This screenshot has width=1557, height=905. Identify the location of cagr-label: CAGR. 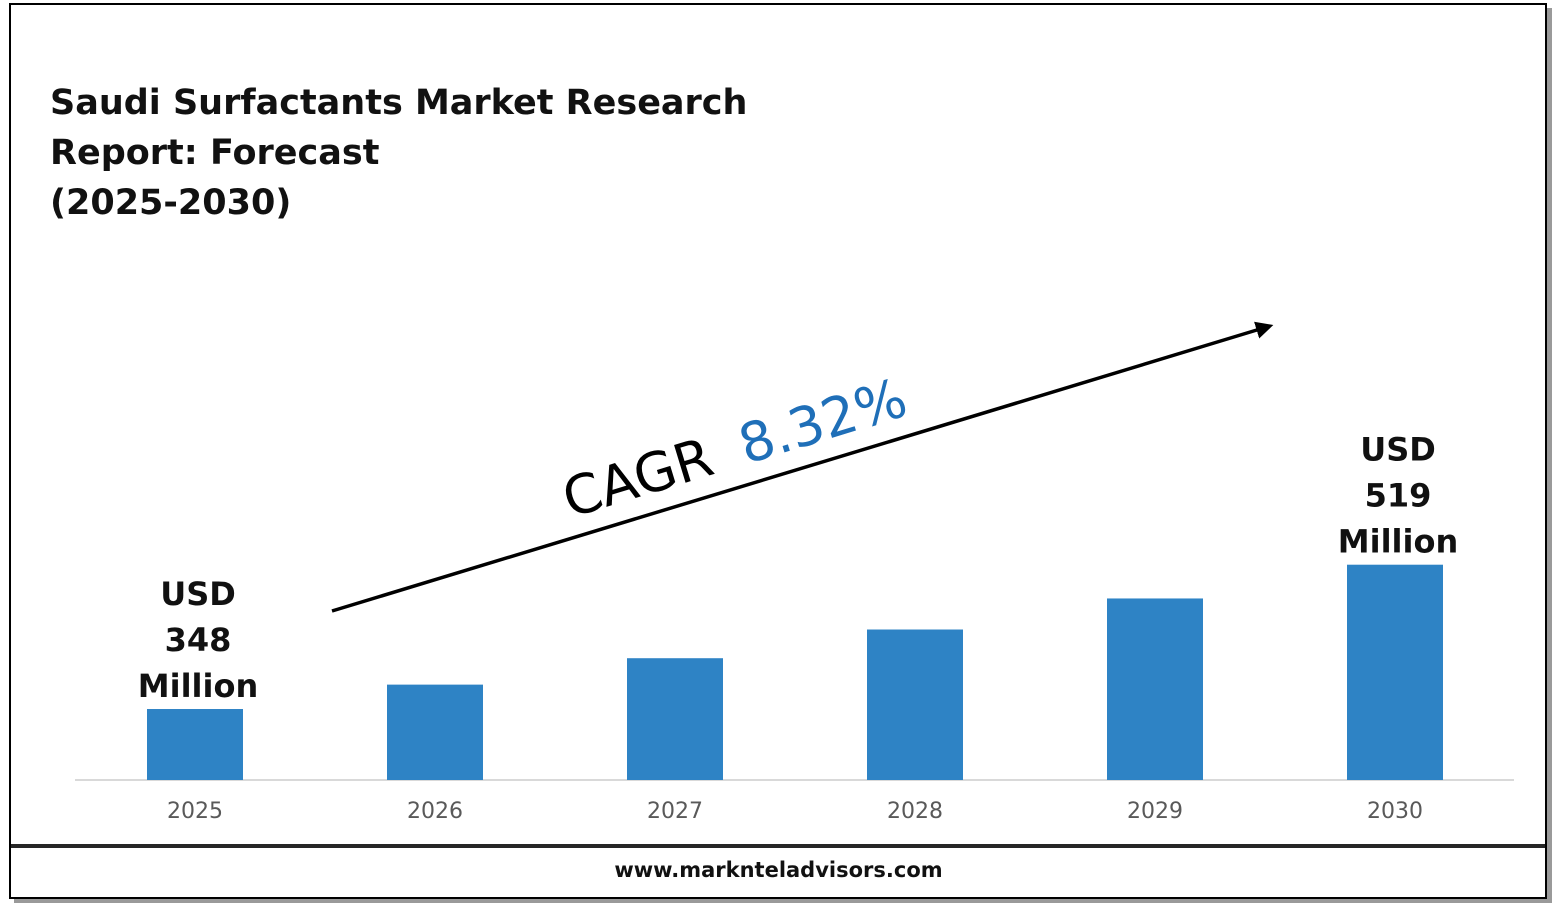
(637, 477).